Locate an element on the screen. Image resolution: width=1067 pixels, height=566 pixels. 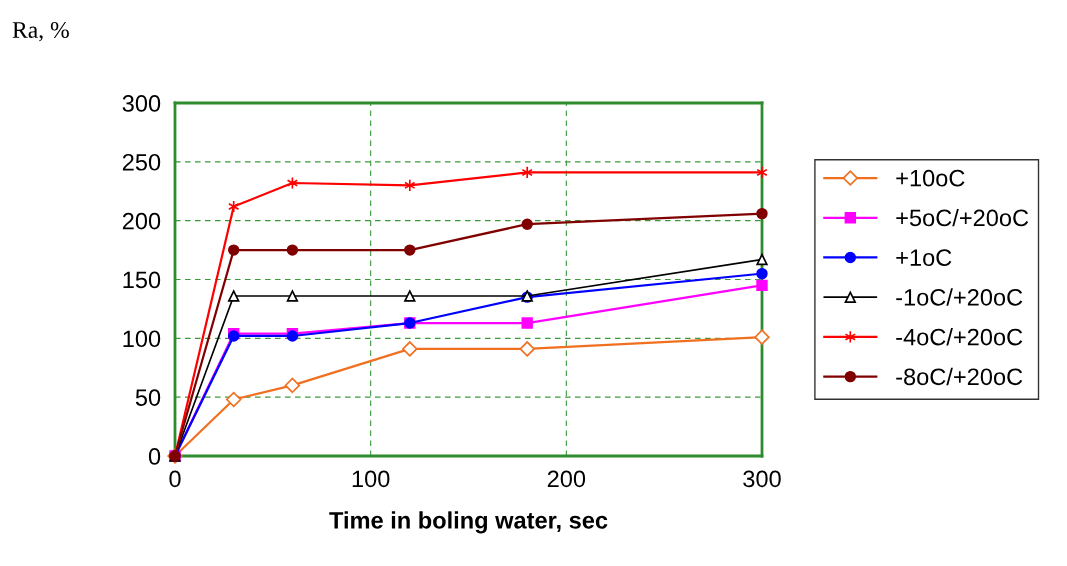
x-tick-label: 300 is located at coordinates (762, 479).